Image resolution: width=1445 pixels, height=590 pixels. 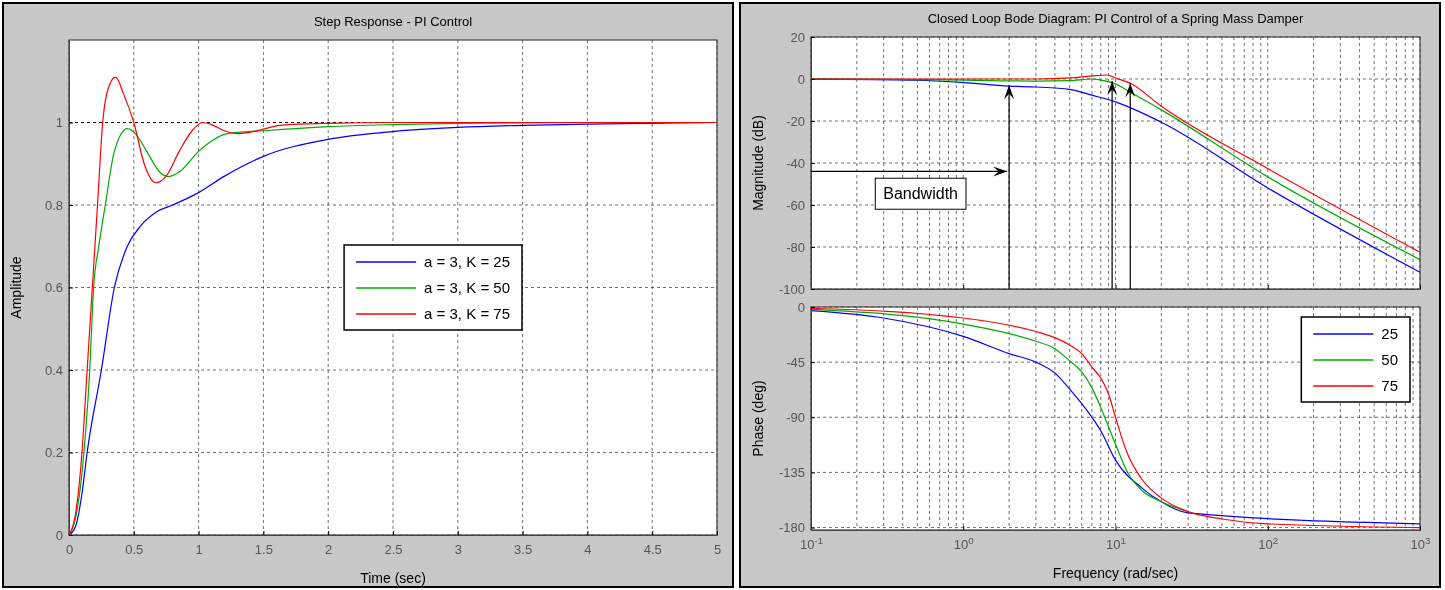 What do you see at coordinates (795, 205) in the screenshot?
I see `y-tick-label: -60` at bounding box center [795, 205].